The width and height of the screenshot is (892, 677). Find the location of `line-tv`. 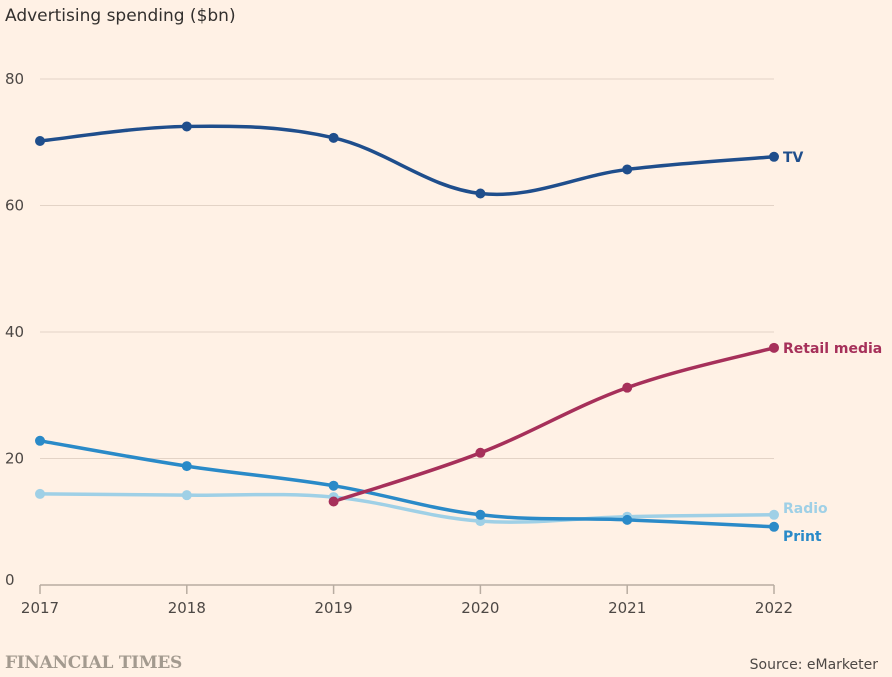

line-tv is located at coordinates (407, 160).